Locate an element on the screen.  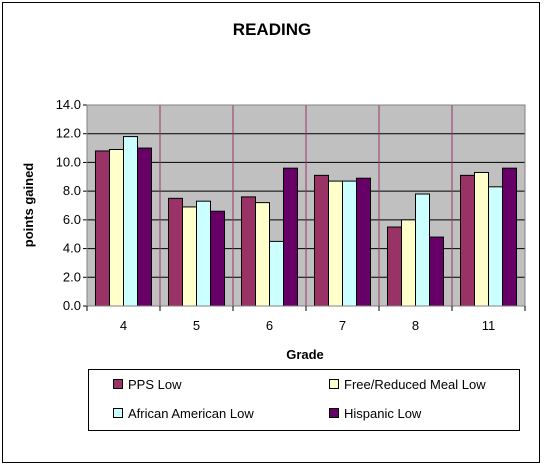
legend-item: Free/Reduced Meal Low is located at coordinates (407, 384).